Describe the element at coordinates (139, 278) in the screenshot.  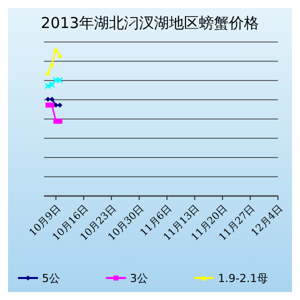
I see `legend-label: 3公` at that location.